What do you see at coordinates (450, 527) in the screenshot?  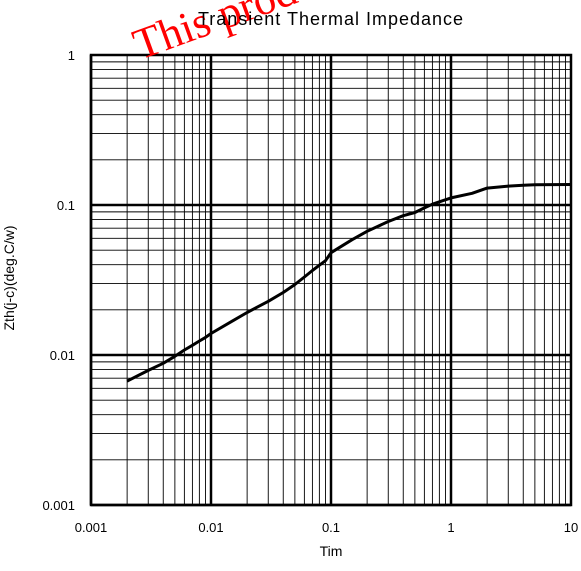 I see `x-tick-label: 1` at bounding box center [450, 527].